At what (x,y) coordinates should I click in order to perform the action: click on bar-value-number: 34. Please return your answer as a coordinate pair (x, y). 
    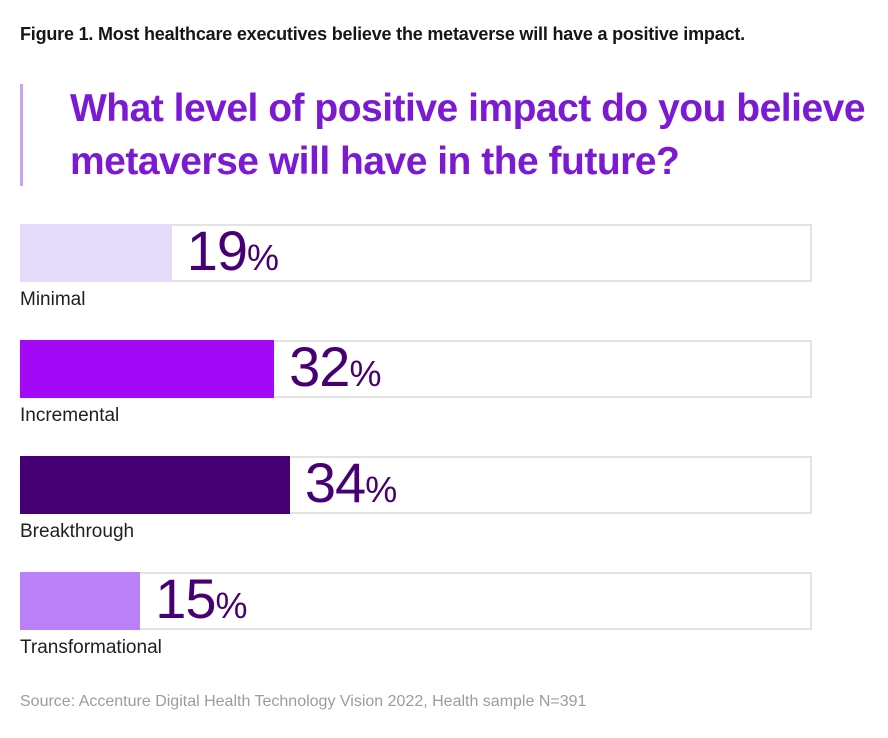
    Looking at the image, I should click on (335, 482).